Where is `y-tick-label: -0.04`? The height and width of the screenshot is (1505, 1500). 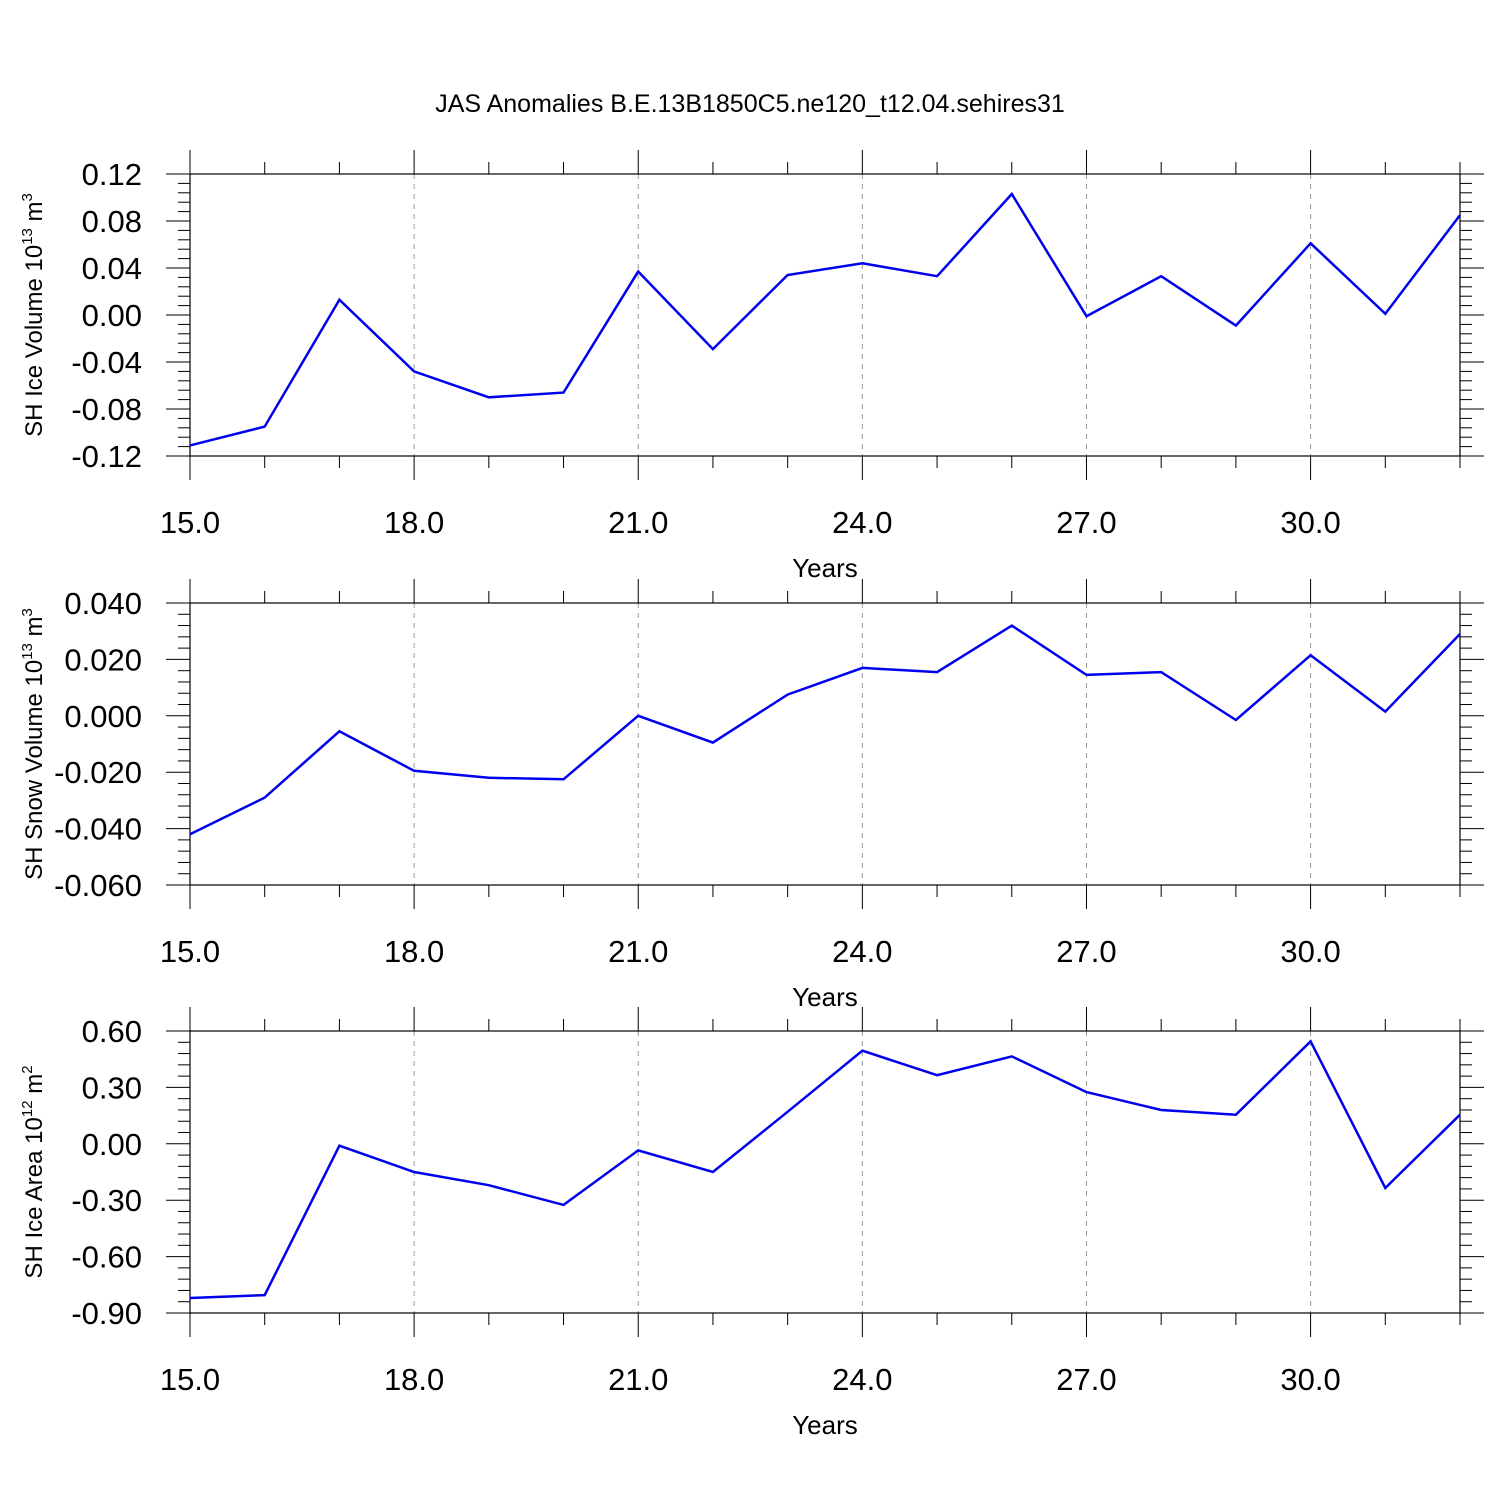 y-tick-label: -0.04 is located at coordinates (106, 362).